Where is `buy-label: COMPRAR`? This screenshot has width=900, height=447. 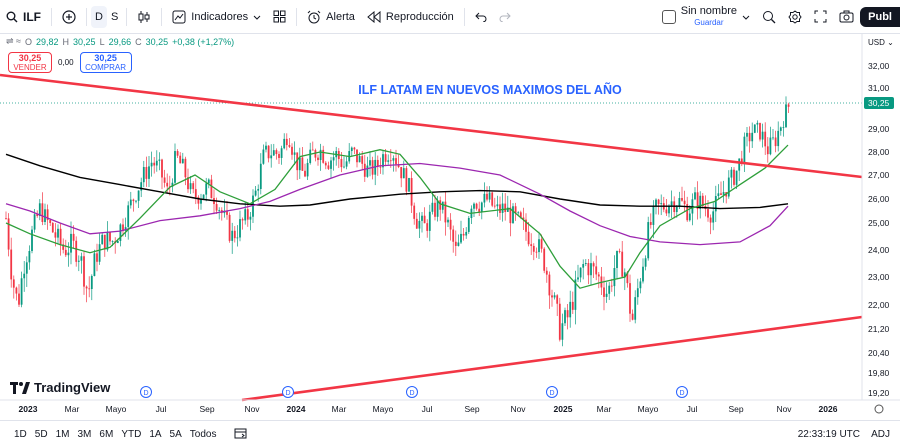
buy-label: COMPRAR is located at coordinates (106, 67).